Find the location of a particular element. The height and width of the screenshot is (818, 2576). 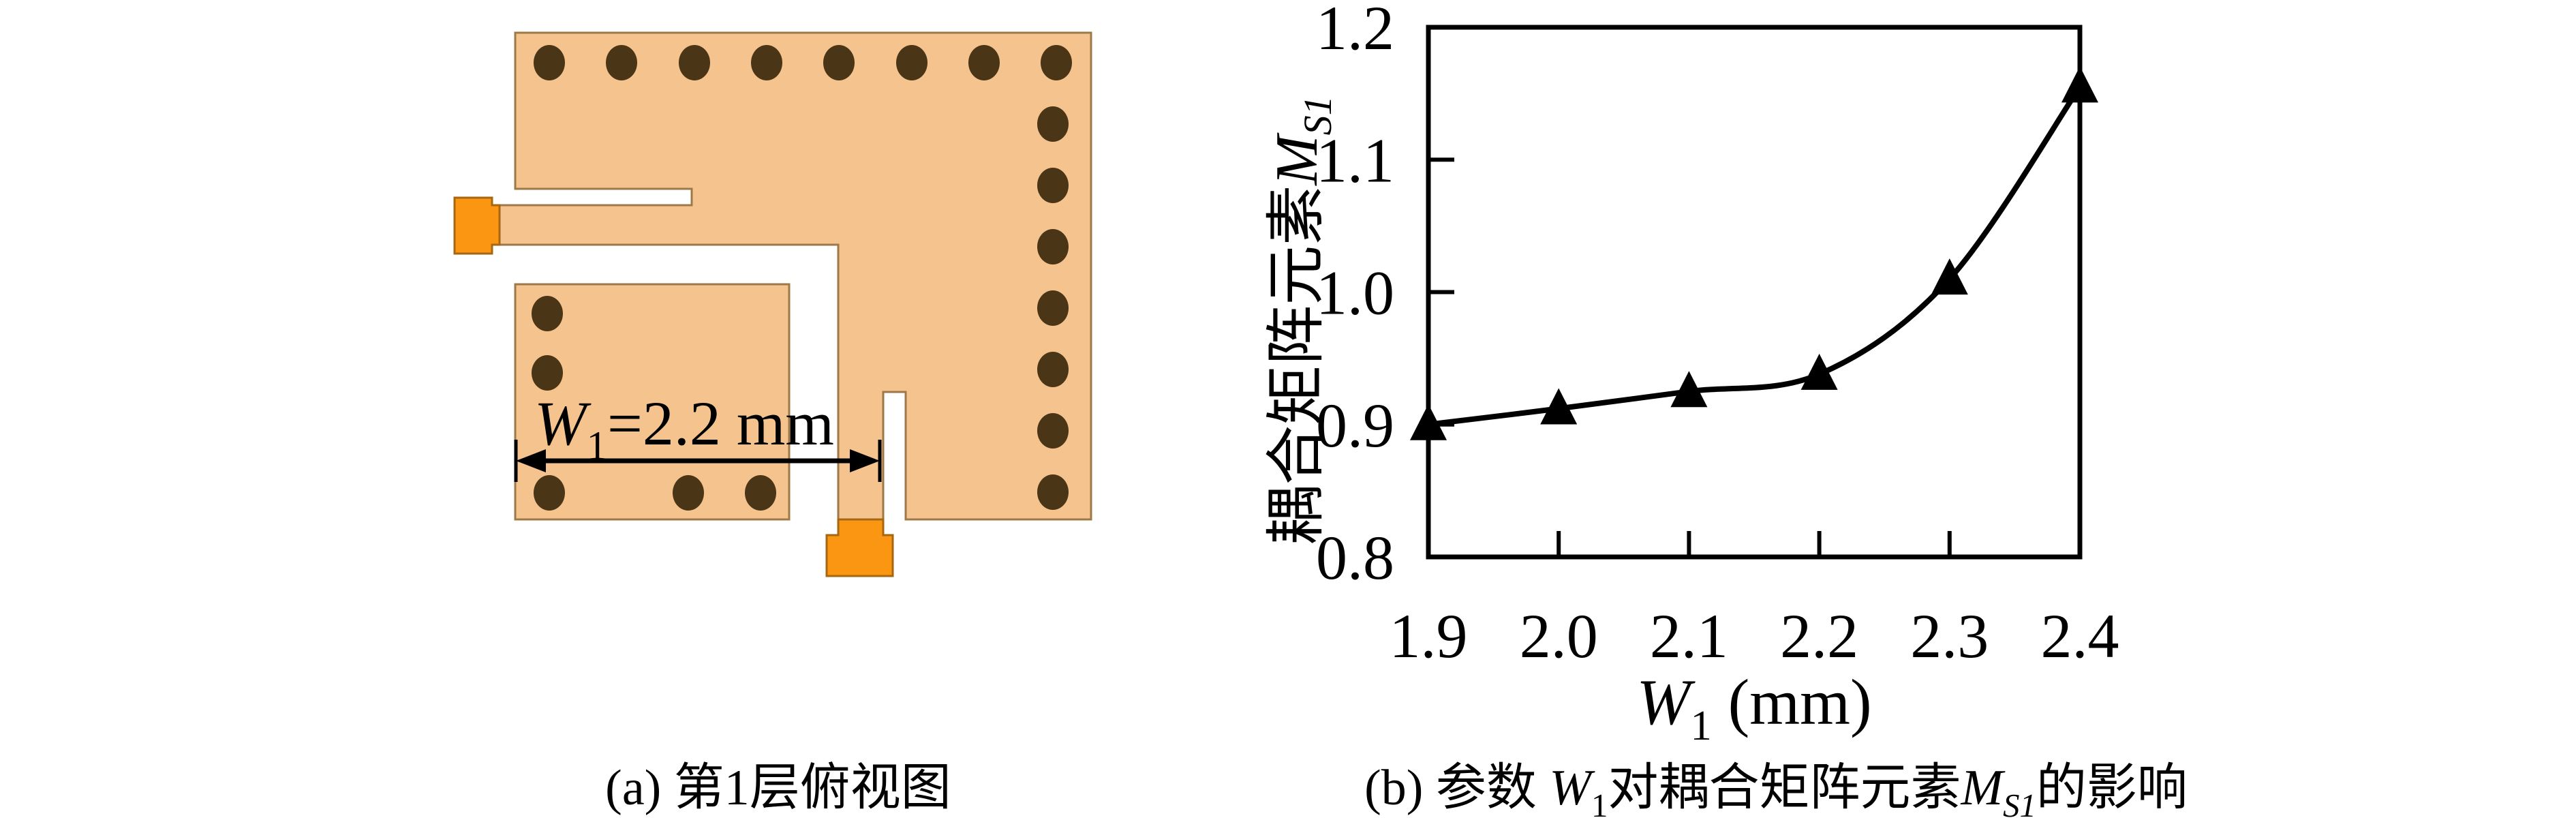

x-tick-label: 2.3 is located at coordinates (1949, 636).